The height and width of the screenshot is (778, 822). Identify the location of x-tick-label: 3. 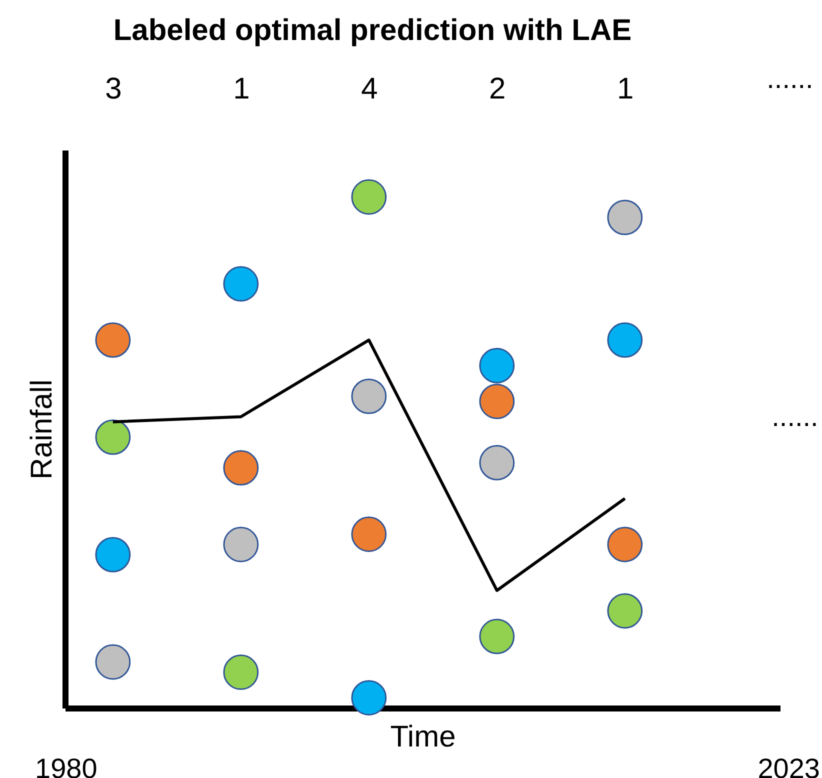
(113, 89).